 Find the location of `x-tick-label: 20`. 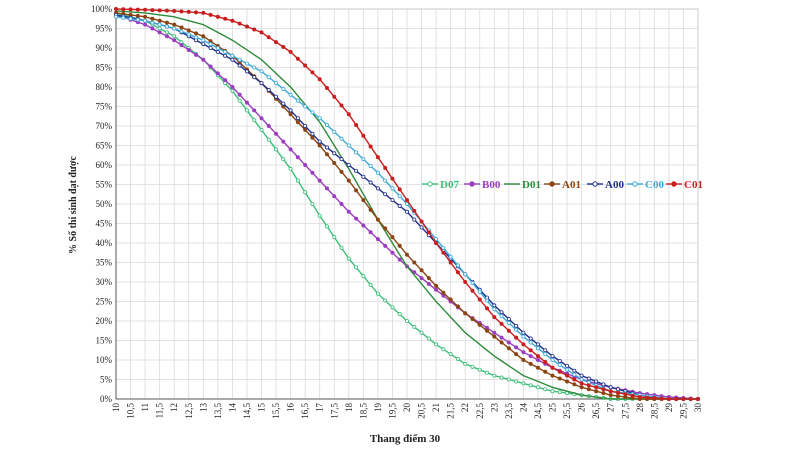

x-tick-label: 20 is located at coordinates (407, 408).